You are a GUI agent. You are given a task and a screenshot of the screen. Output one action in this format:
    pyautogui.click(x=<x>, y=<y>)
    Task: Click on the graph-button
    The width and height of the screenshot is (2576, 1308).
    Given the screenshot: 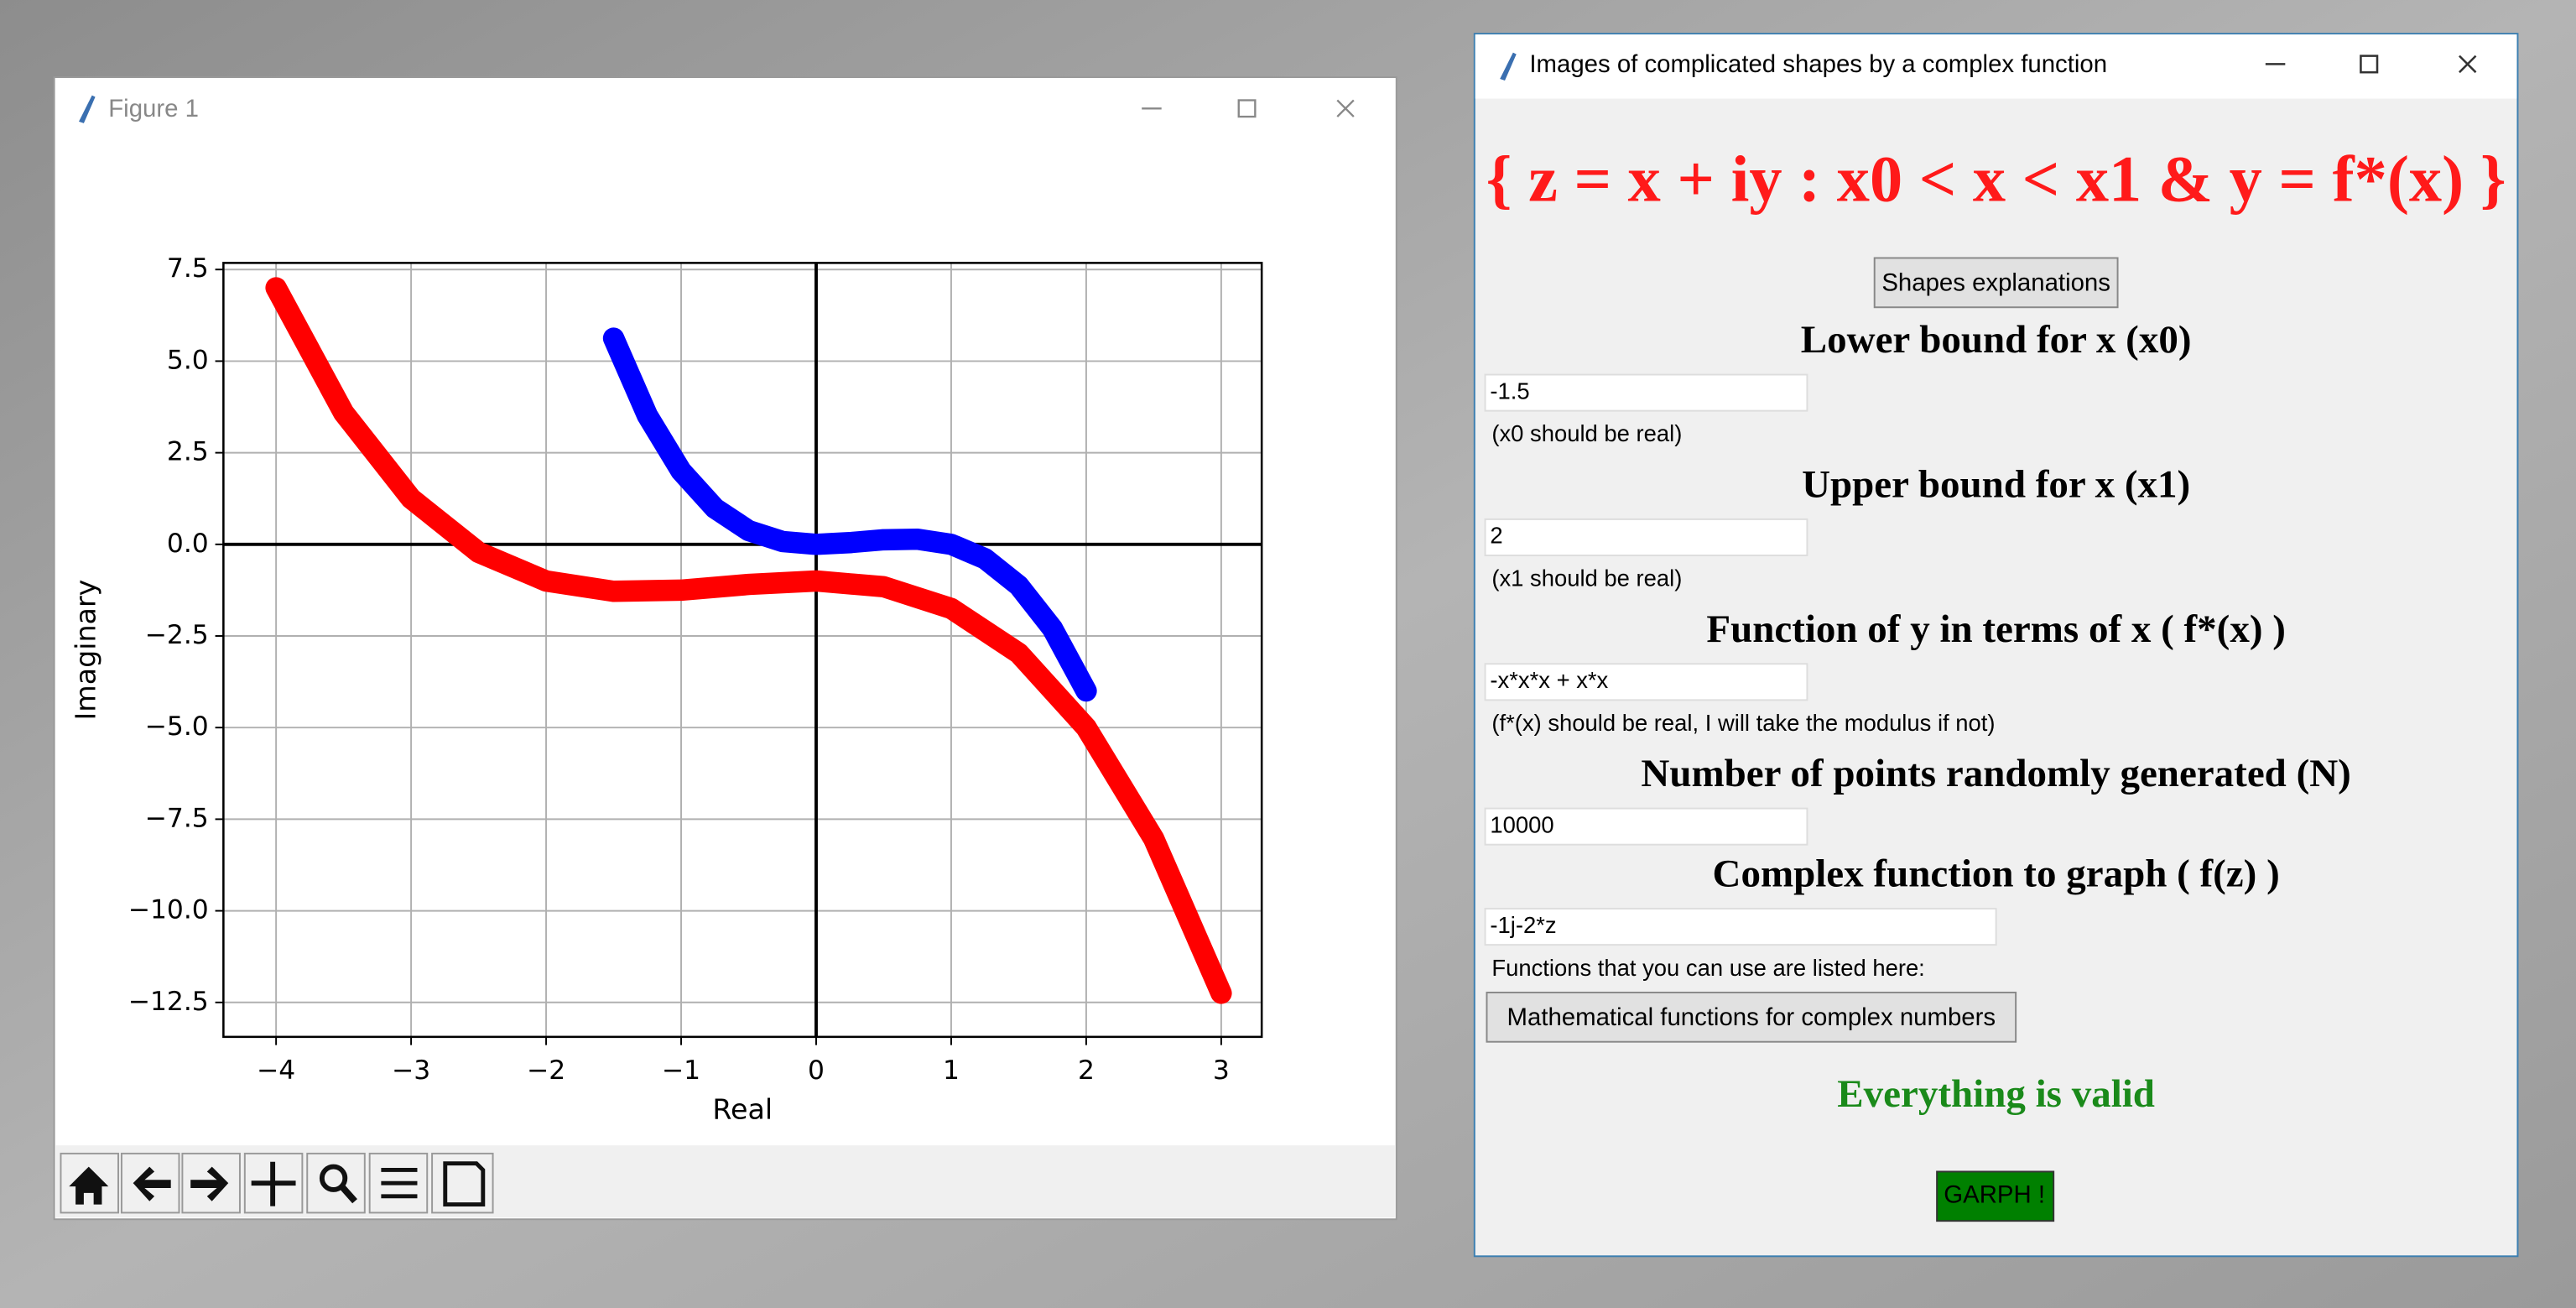 What is the action you would take?
    pyautogui.click(x=1995, y=1196)
    